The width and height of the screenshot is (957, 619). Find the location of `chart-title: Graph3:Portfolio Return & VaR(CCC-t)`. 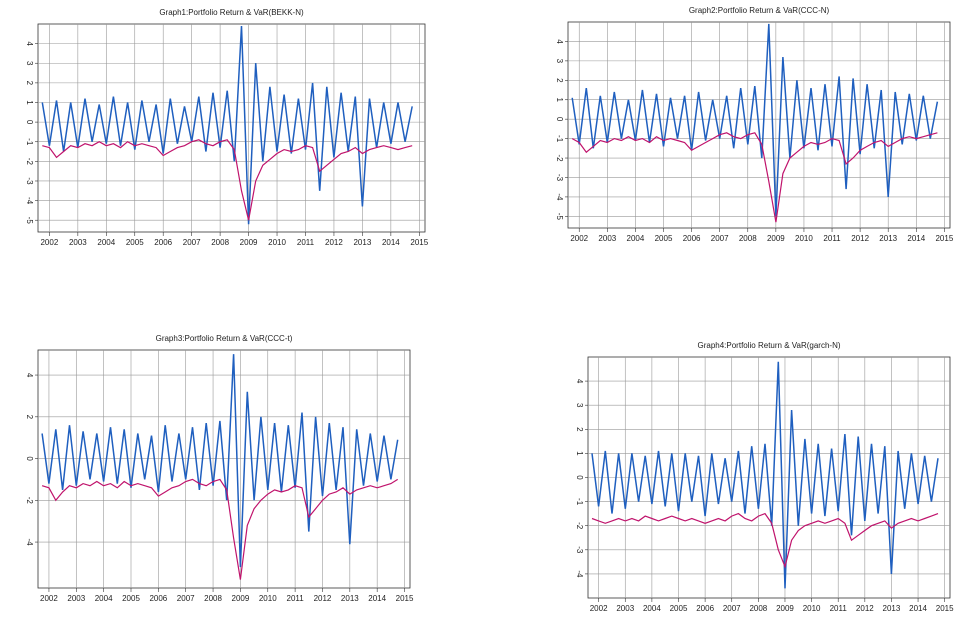

chart-title: Graph3:Portfolio Return & VaR(CCC-t) is located at coordinates (224, 338).